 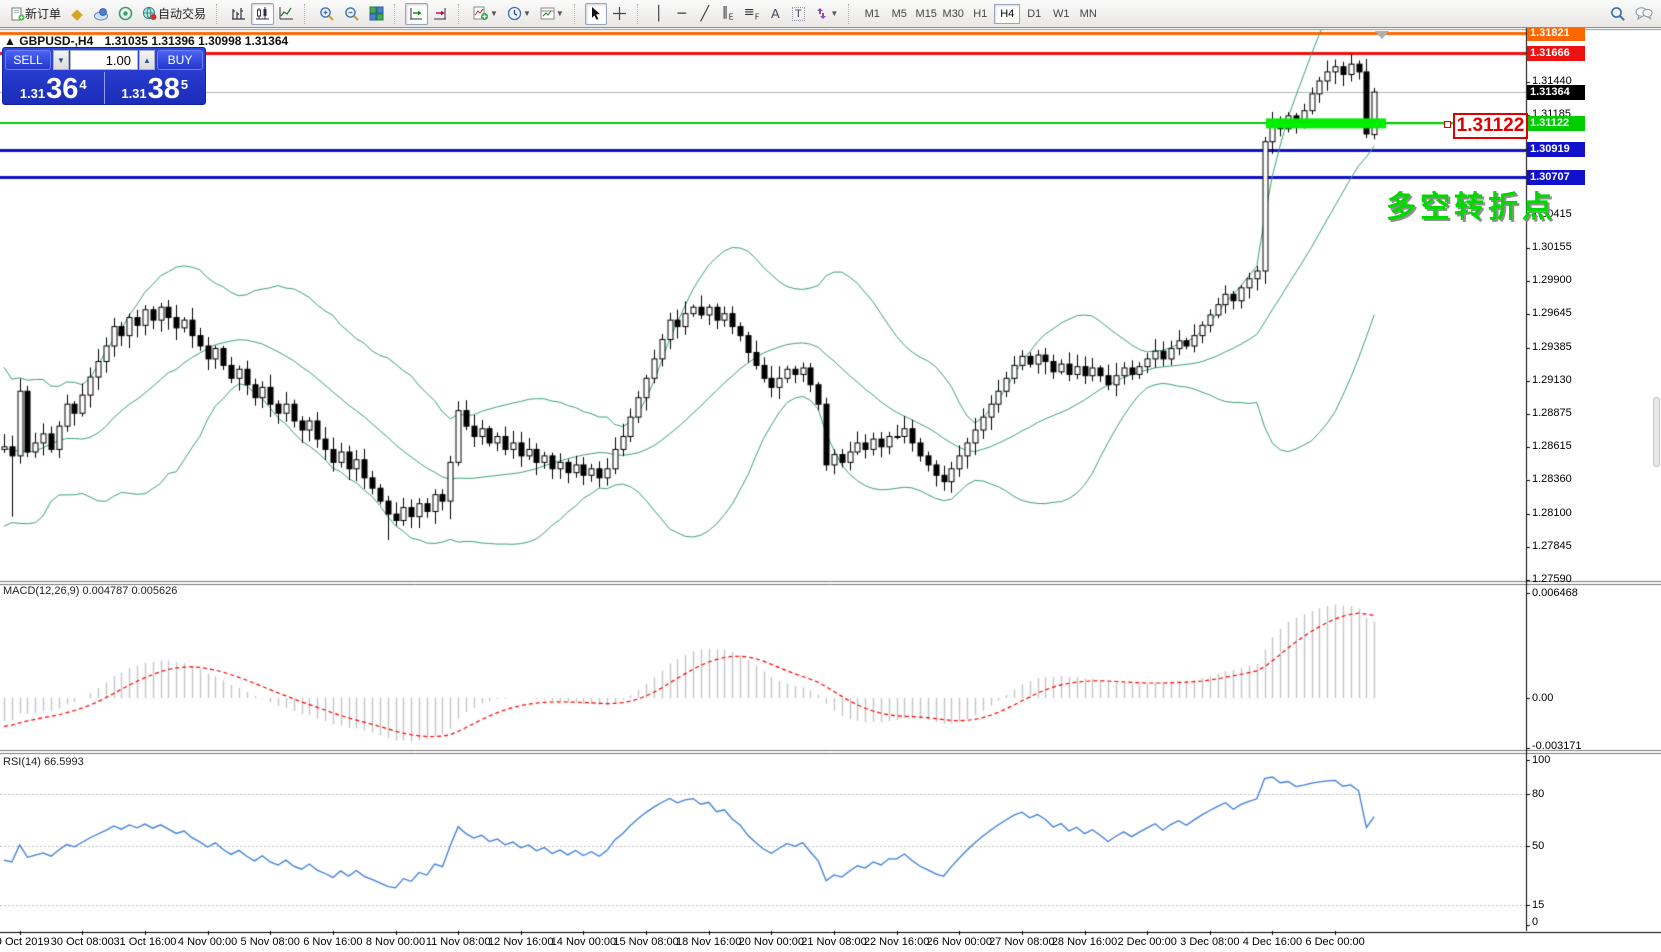 What do you see at coordinates (834, 942) in the screenshot?
I see `date-axis-label: 21 Nov 08:00` at bounding box center [834, 942].